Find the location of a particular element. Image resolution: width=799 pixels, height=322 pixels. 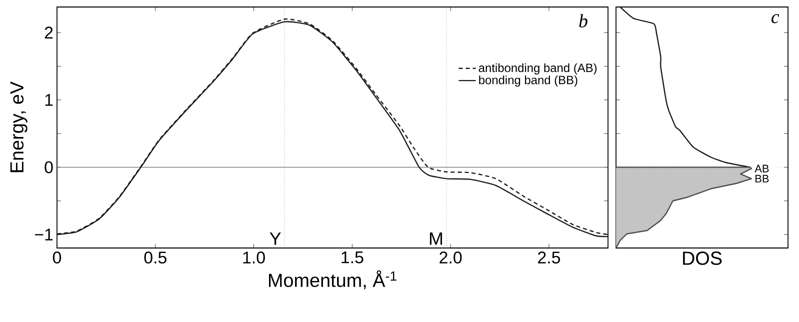

y-tick-label: 0 is located at coordinates (48, 167).